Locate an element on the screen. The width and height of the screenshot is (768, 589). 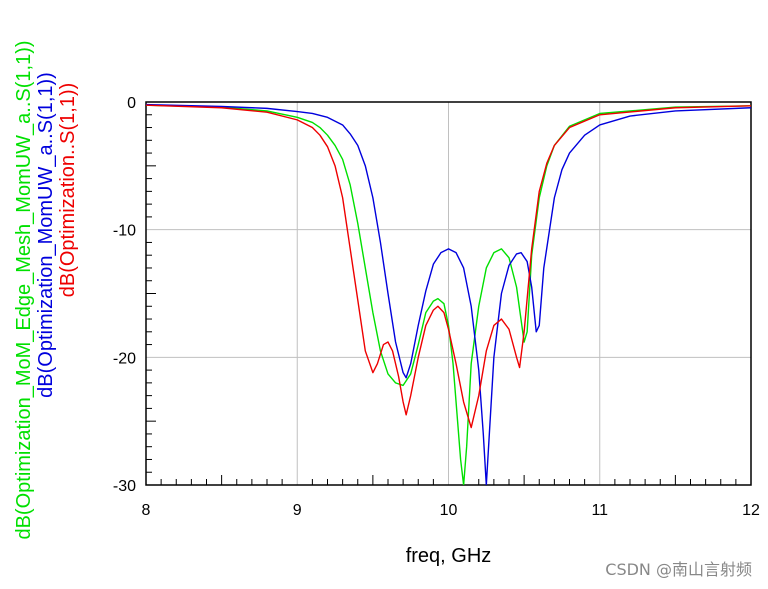
x-tick-label: 9 is located at coordinates (297, 510).